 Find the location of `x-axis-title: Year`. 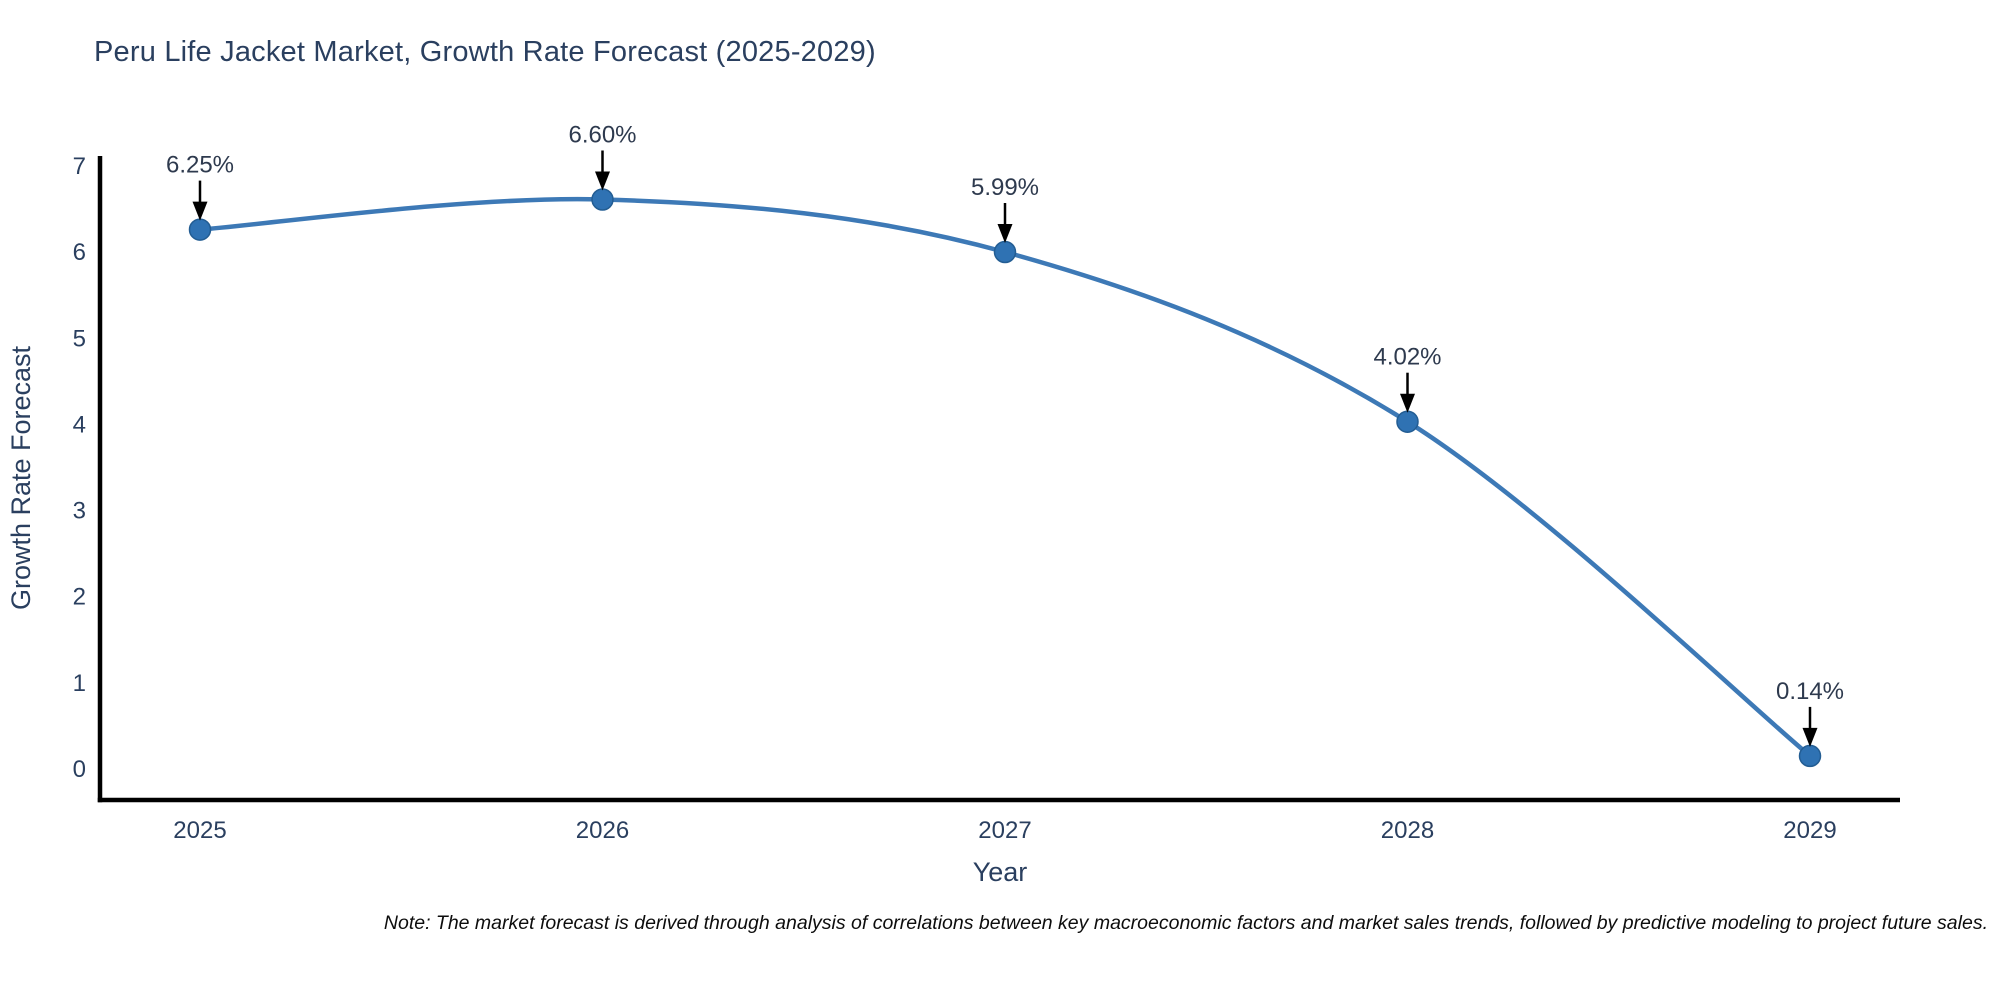

x-axis-title: Year is located at coordinates (1000, 872).